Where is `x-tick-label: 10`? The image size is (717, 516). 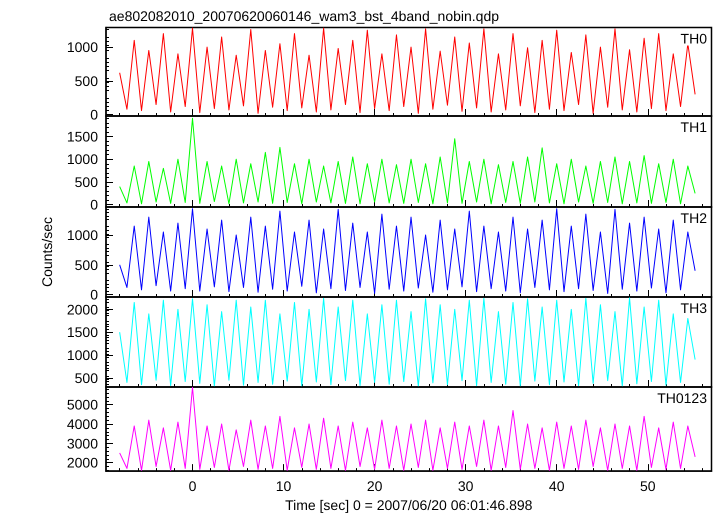 x-tick-label: 10 is located at coordinates (284, 486).